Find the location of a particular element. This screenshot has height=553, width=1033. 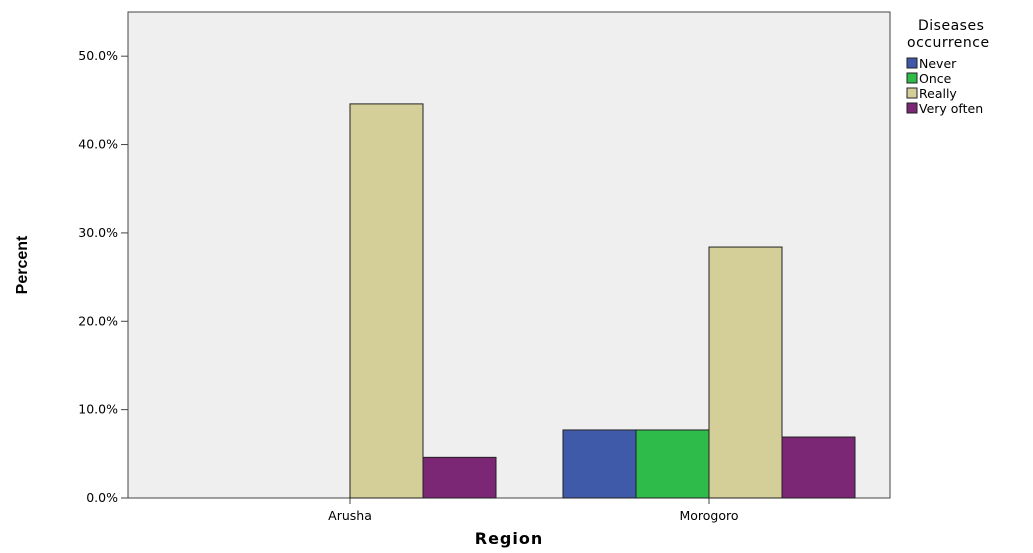

bar-never-morogoro is located at coordinates (599, 464).